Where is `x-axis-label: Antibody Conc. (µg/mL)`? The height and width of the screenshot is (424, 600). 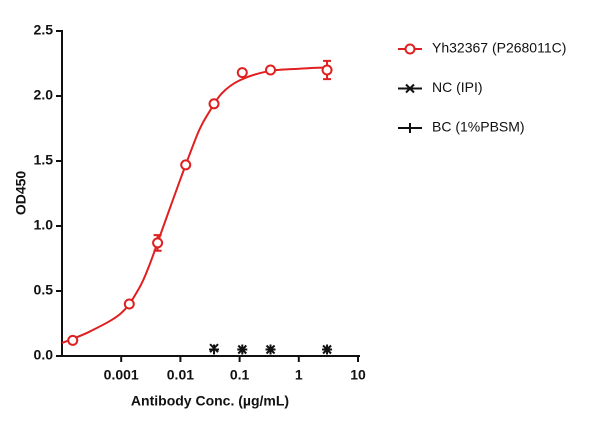
x-axis-label: Antibody Conc. (µg/mL) is located at coordinates (210, 401).